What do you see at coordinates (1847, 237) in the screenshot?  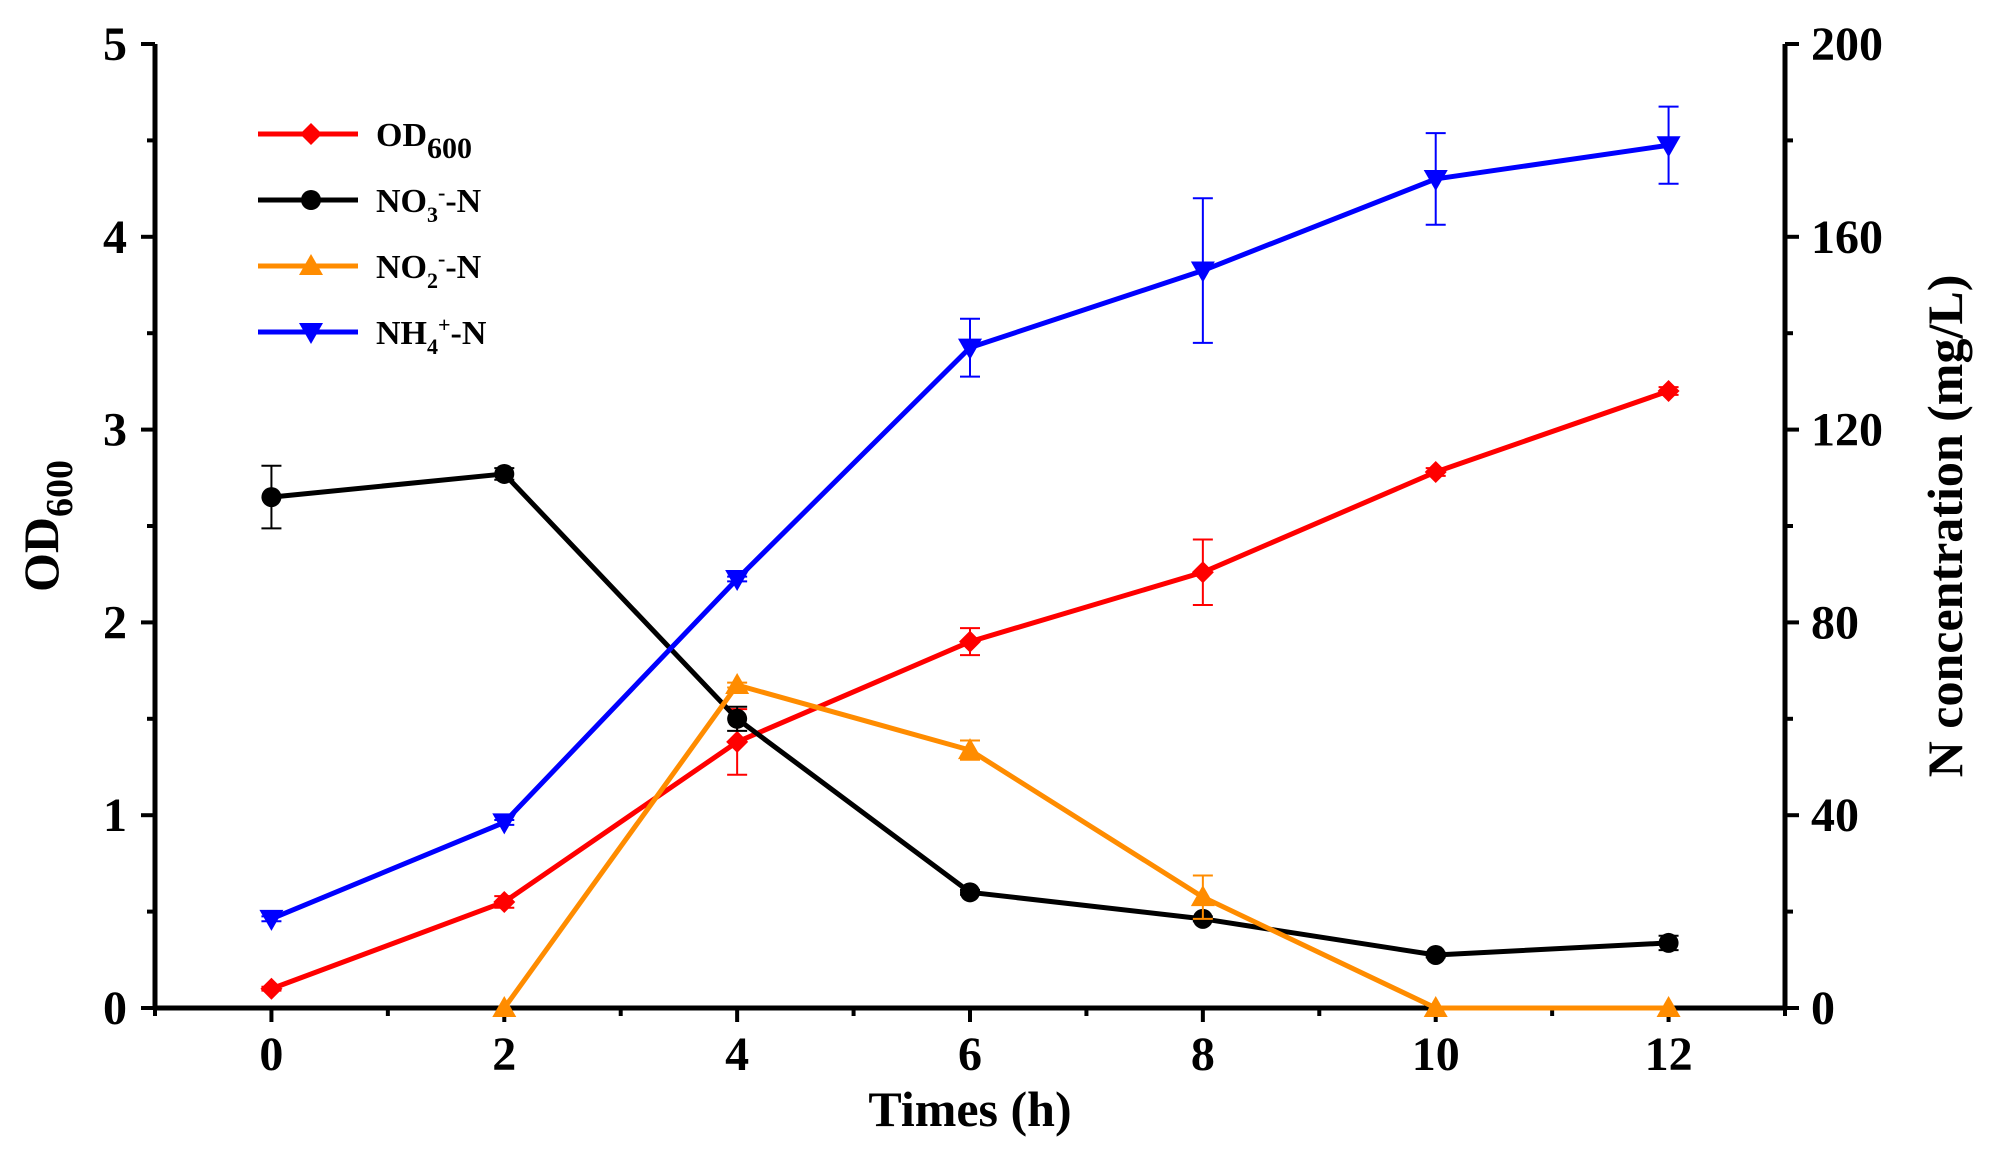 I see `y-right-tick-label: 160` at bounding box center [1847, 237].